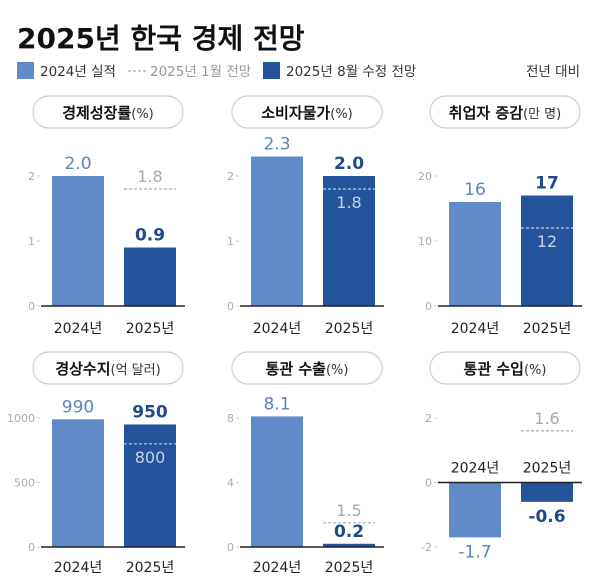  Describe the element at coordinates (230, 418) in the screenshot. I see `y-tick-label: 8` at that location.